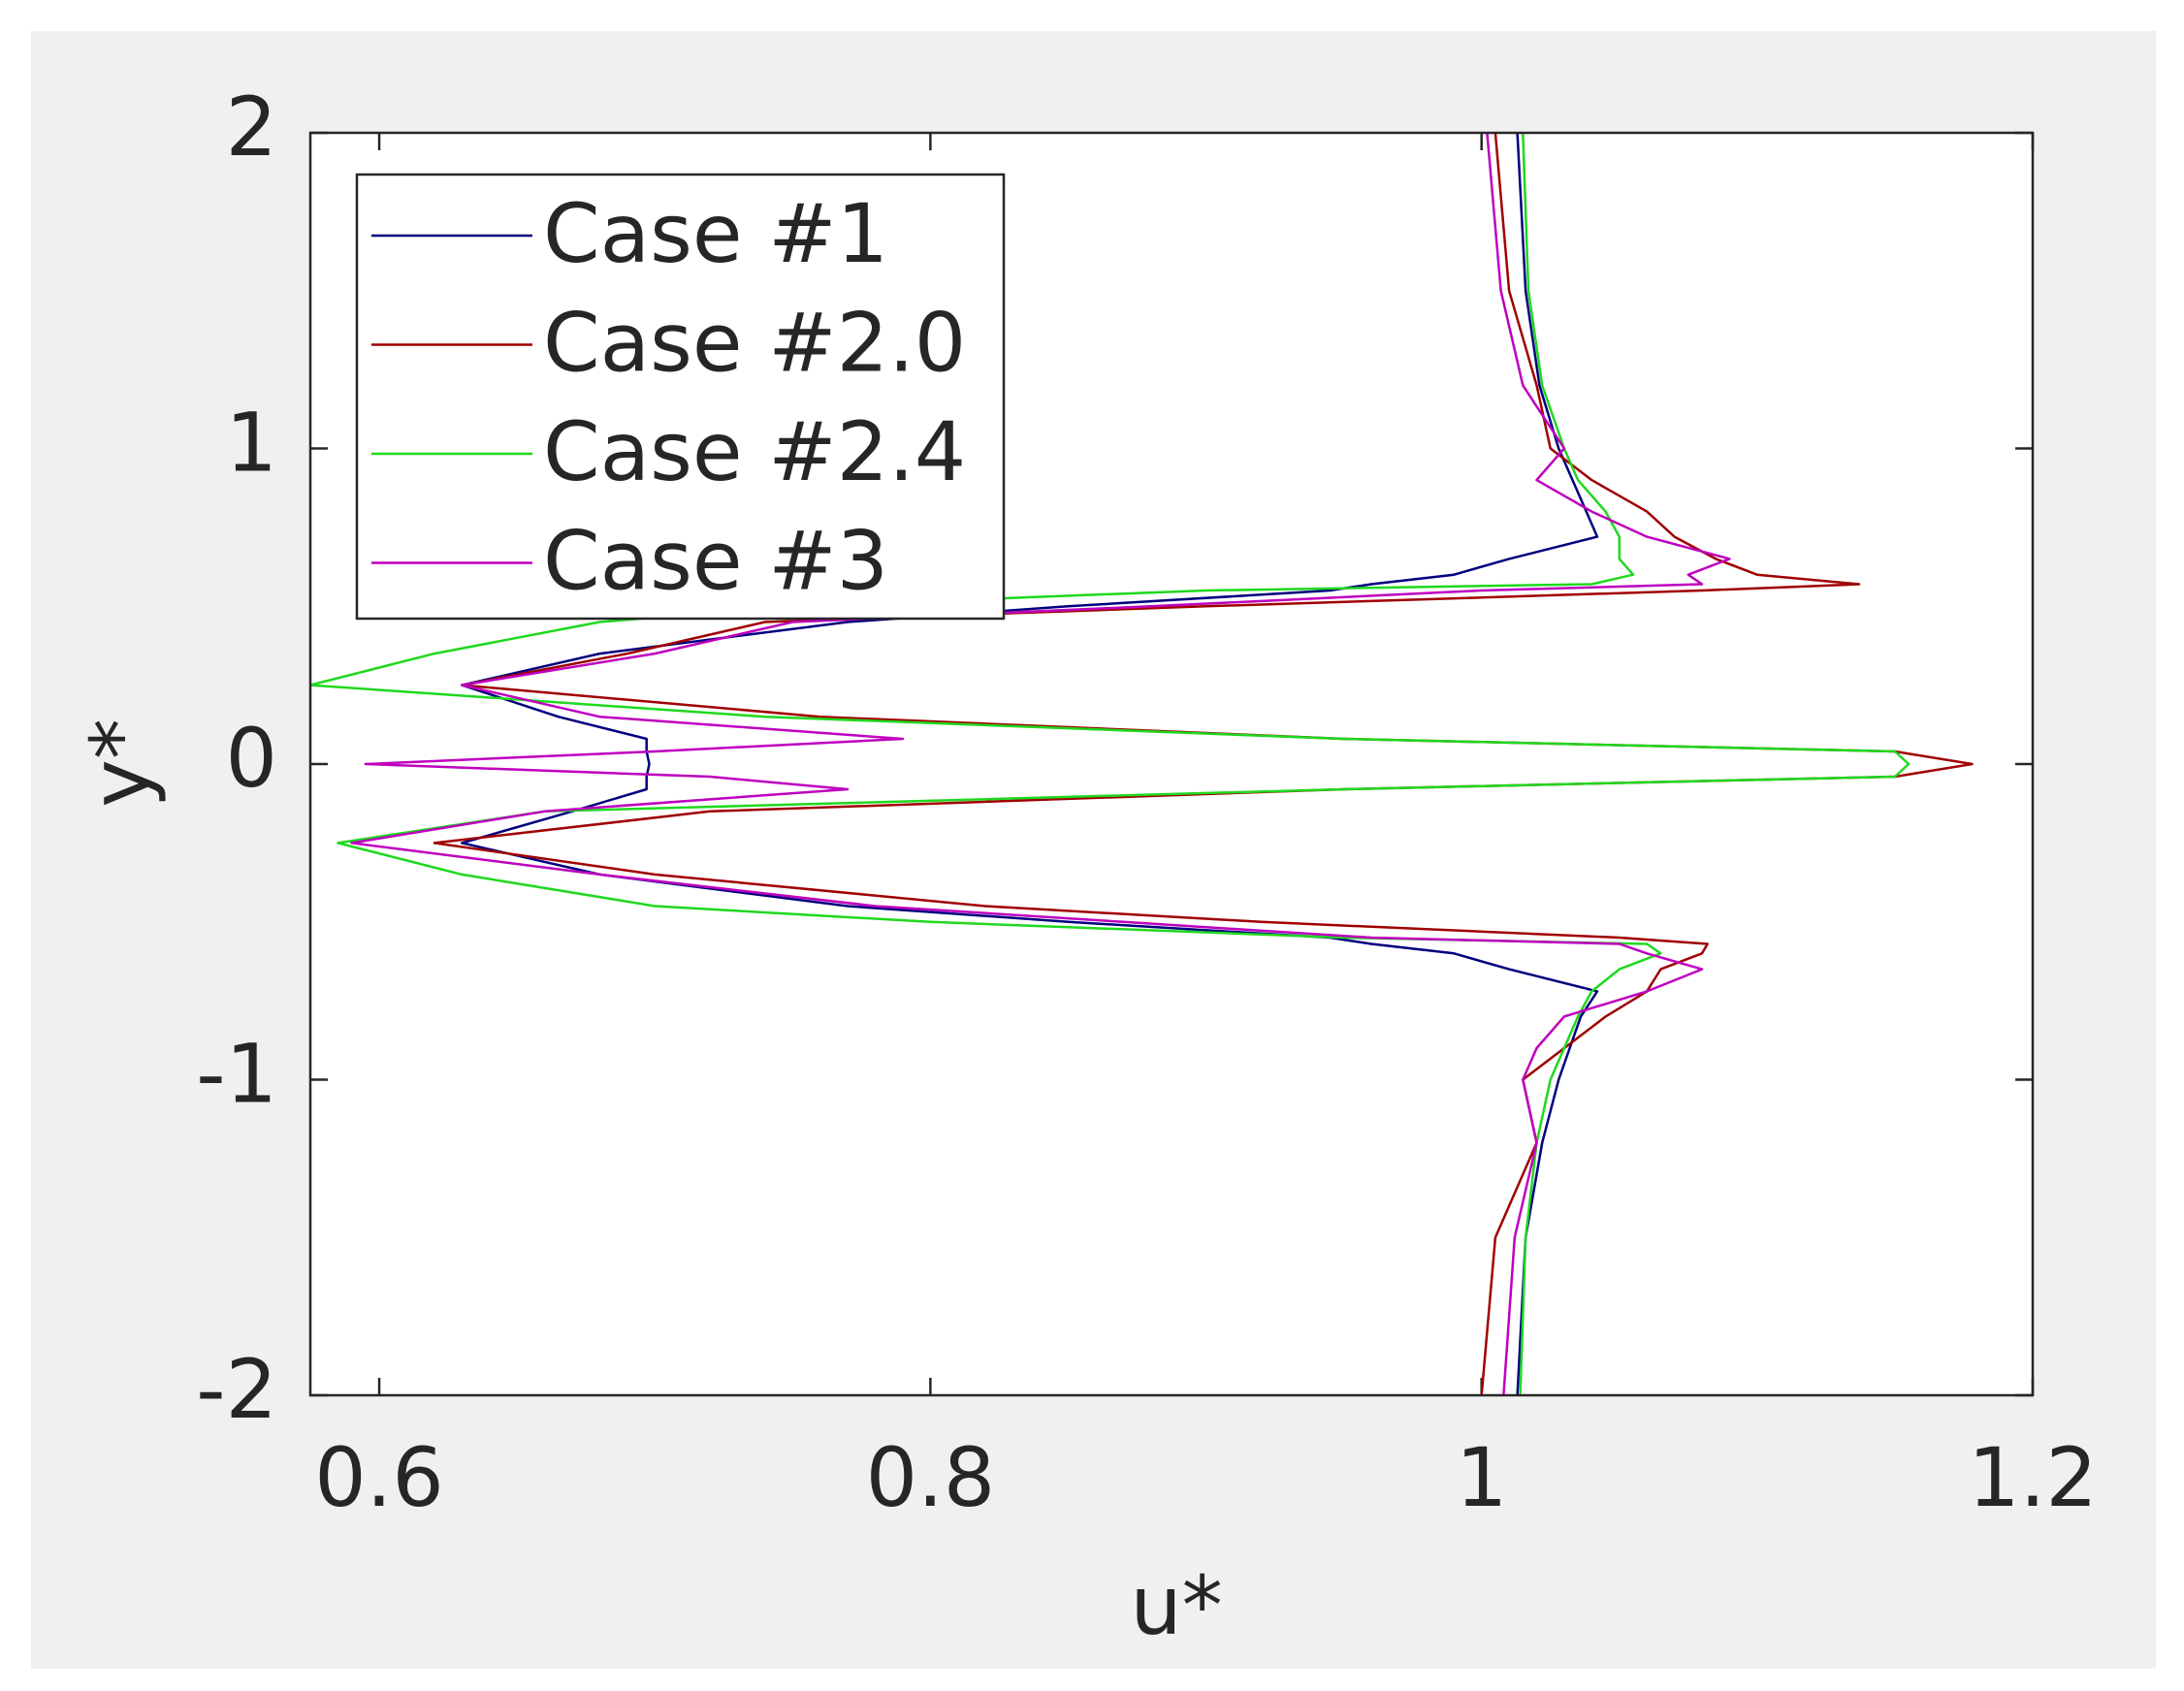  What do you see at coordinates (931, 1478) in the screenshot?
I see `x-tick-label: 0.8` at bounding box center [931, 1478].